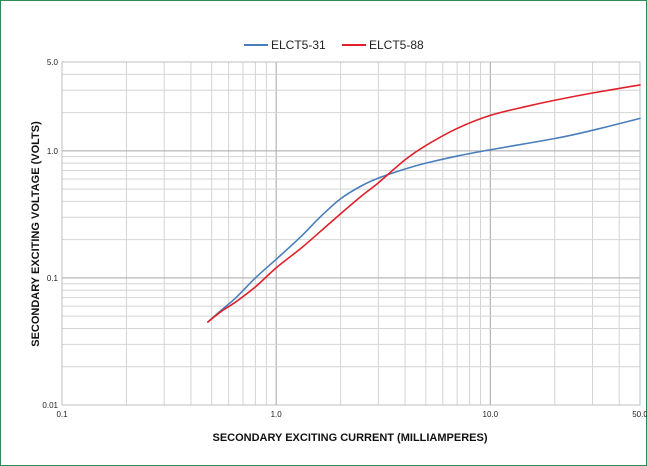 The image size is (647, 466). Describe the element at coordinates (53, 278) in the screenshot. I see `y-tick-label: 0.1` at that location.